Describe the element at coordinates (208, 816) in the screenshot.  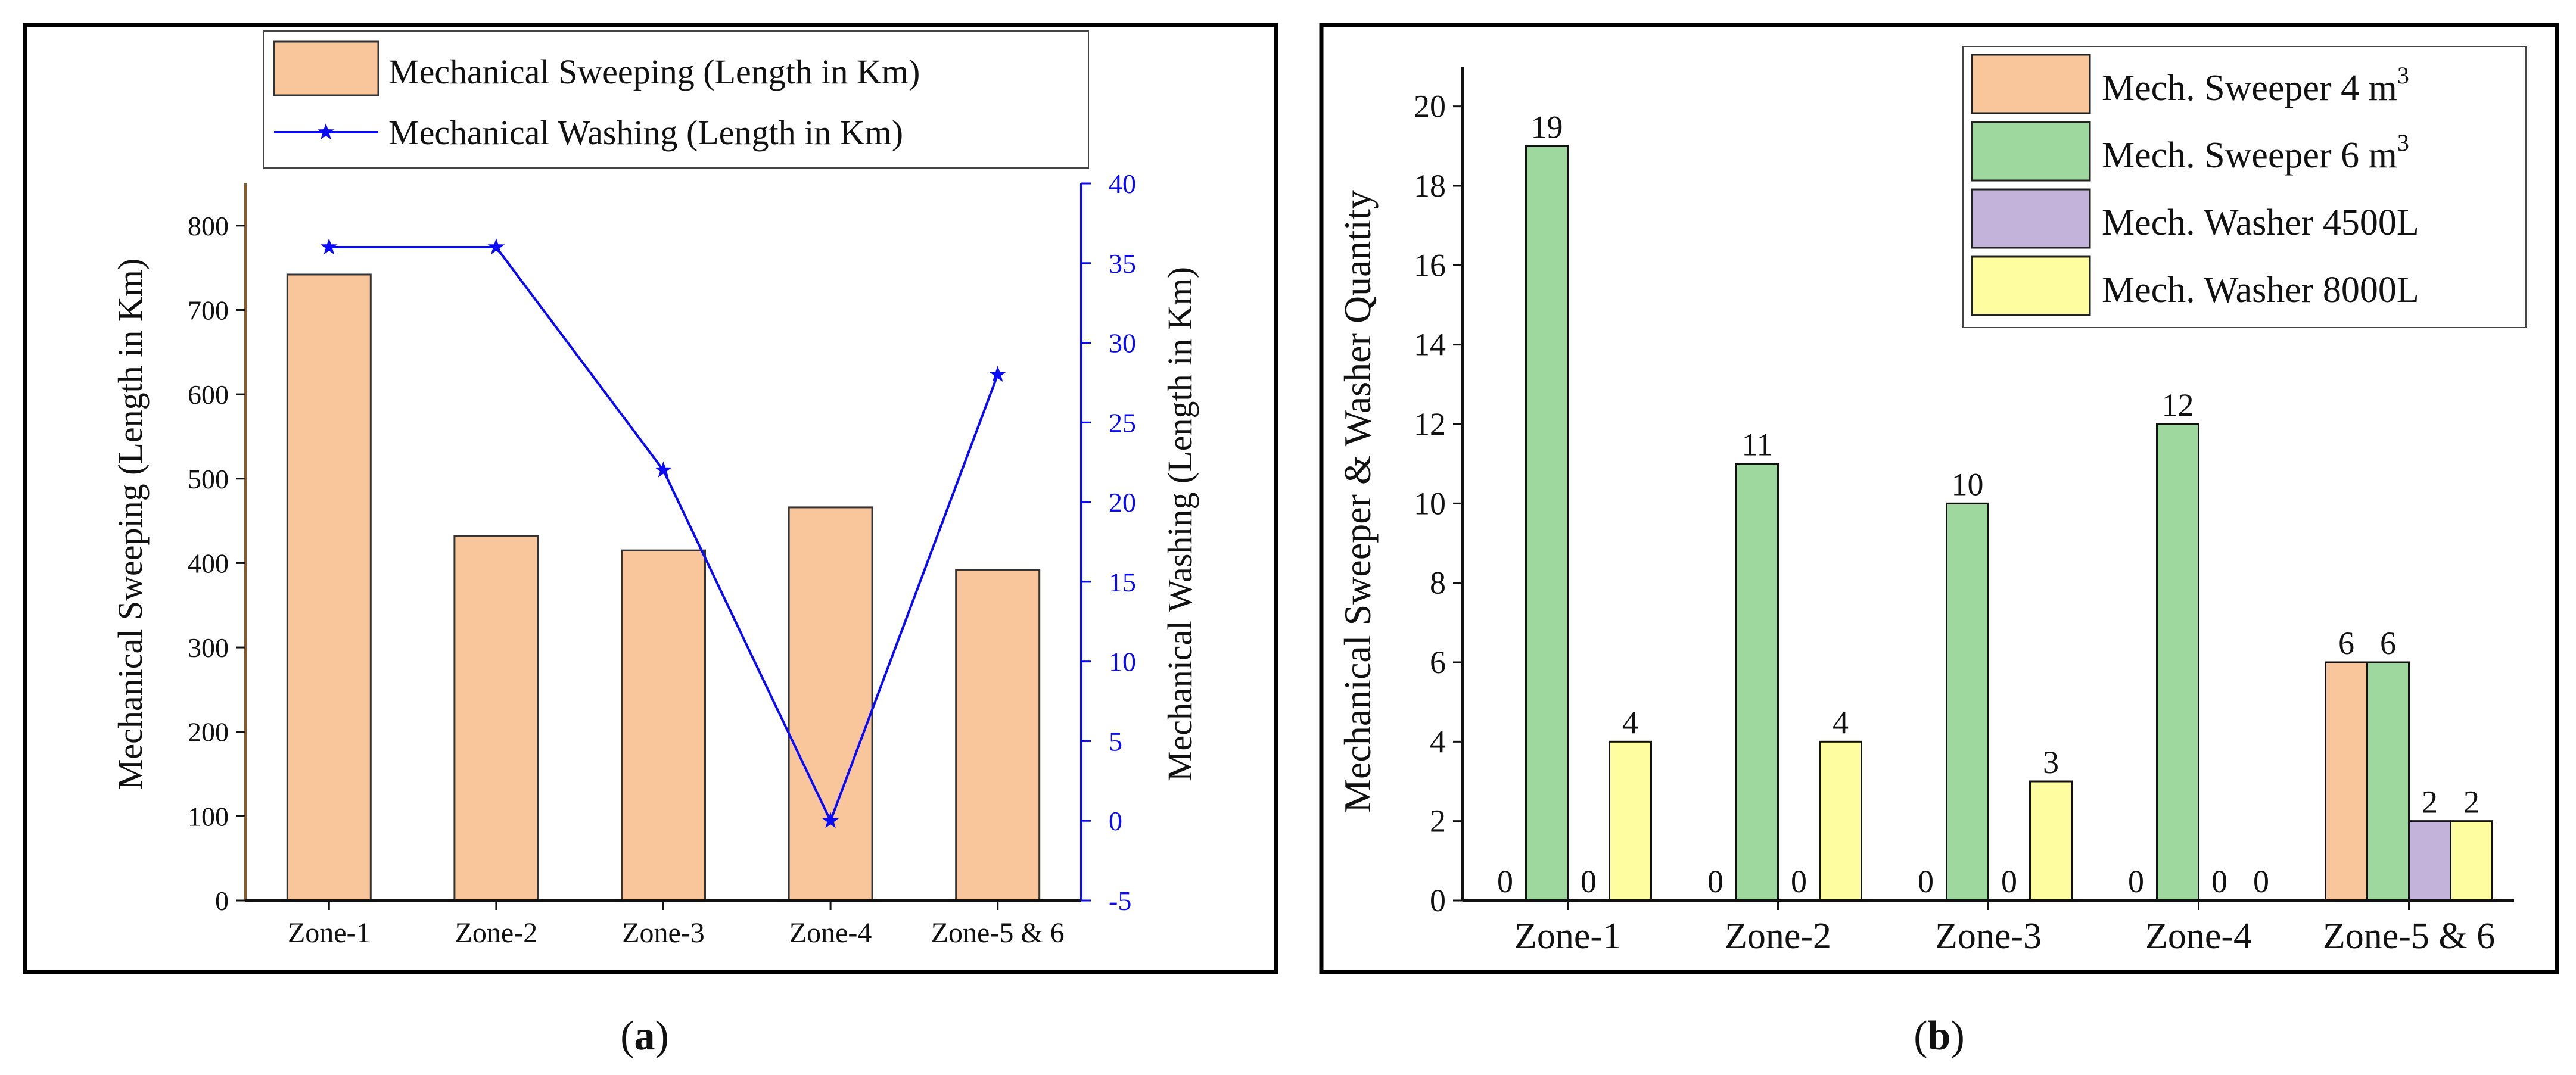
I see `panel-a-y-tick-label: 100` at that location.